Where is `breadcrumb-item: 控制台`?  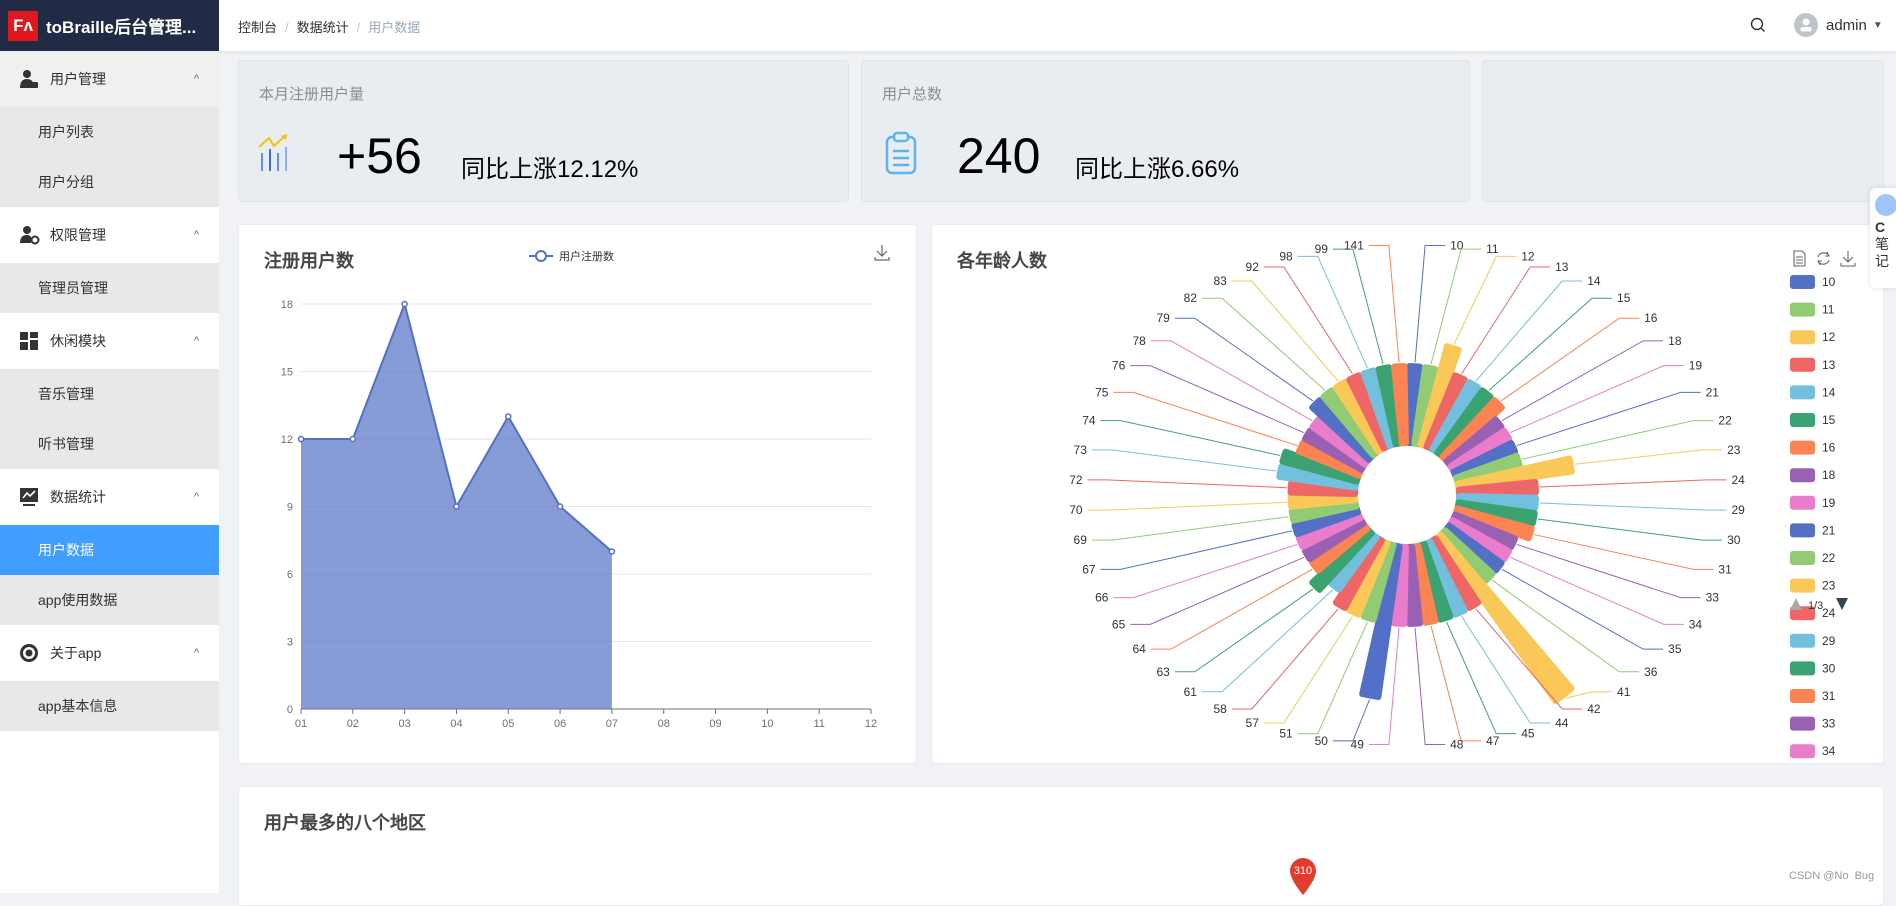 breadcrumb-item: 控制台 is located at coordinates (258, 27).